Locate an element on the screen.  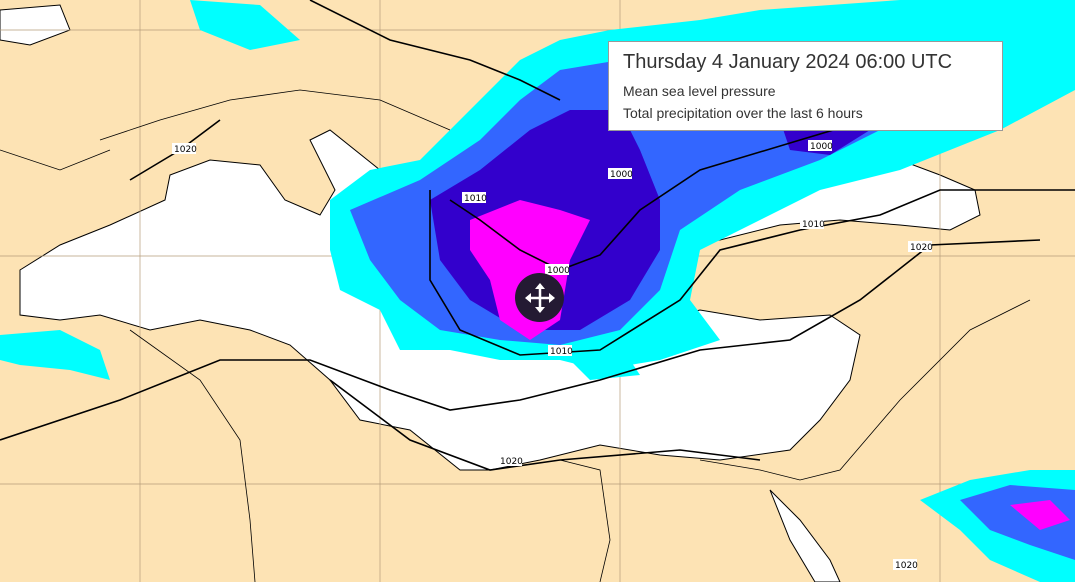
move-arrows-icon is located at coordinates (539, 297).